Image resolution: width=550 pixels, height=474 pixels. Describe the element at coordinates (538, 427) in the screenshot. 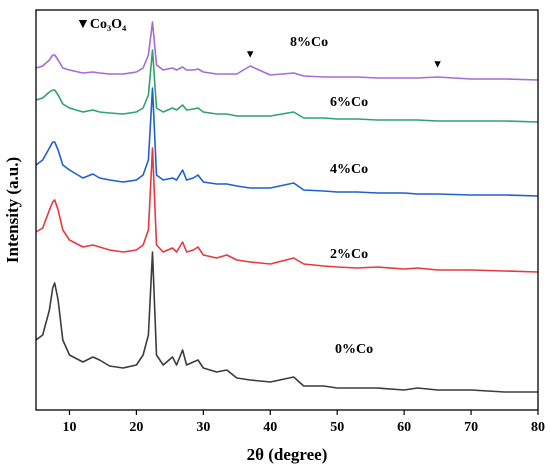

I see `x-tick-label: 80` at that location.